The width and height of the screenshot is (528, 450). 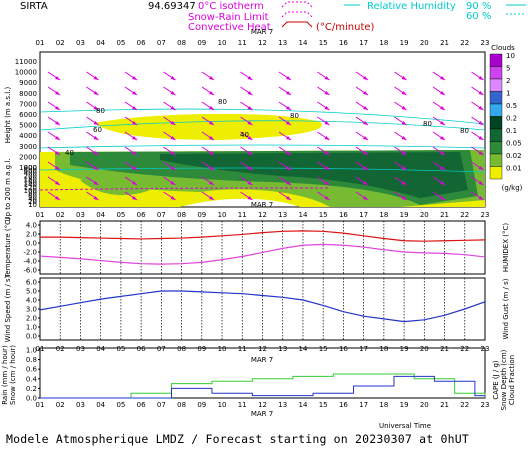 I want to click on low-hour-label: 15, so click(x=323, y=349).